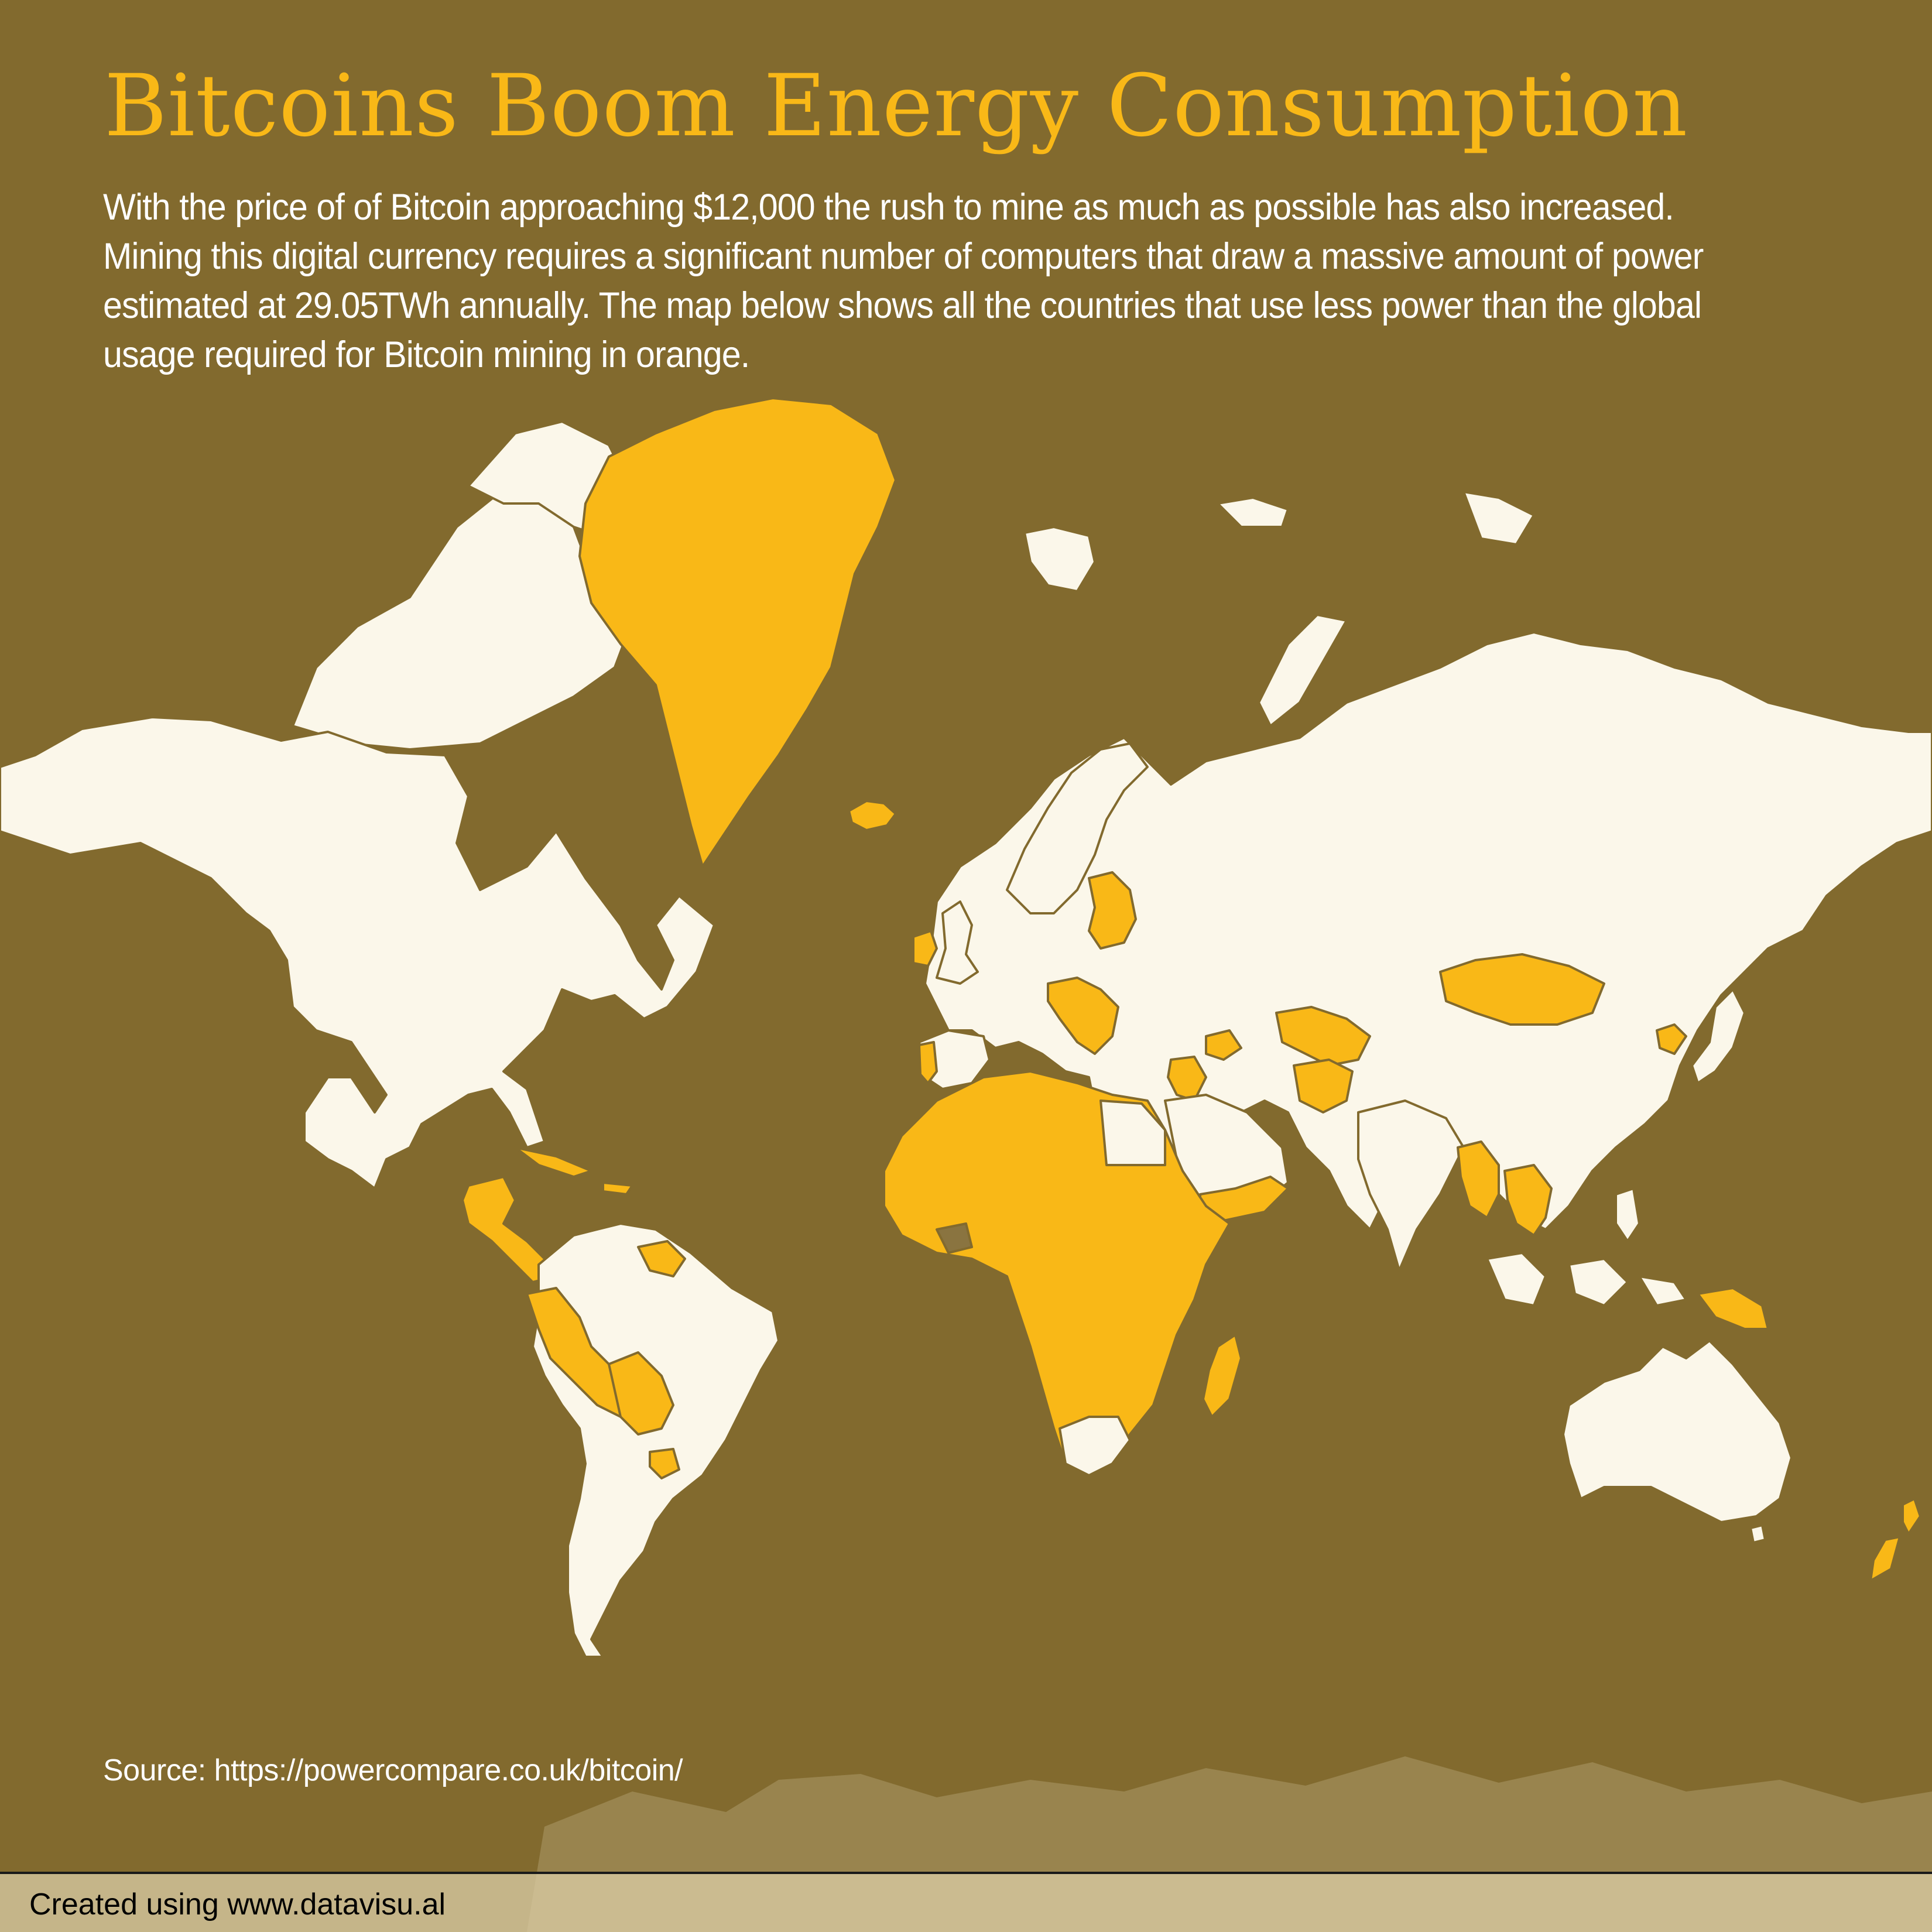  Describe the element at coordinates (1223, 1045) in the screenshot. I see `caucasus` at that location.